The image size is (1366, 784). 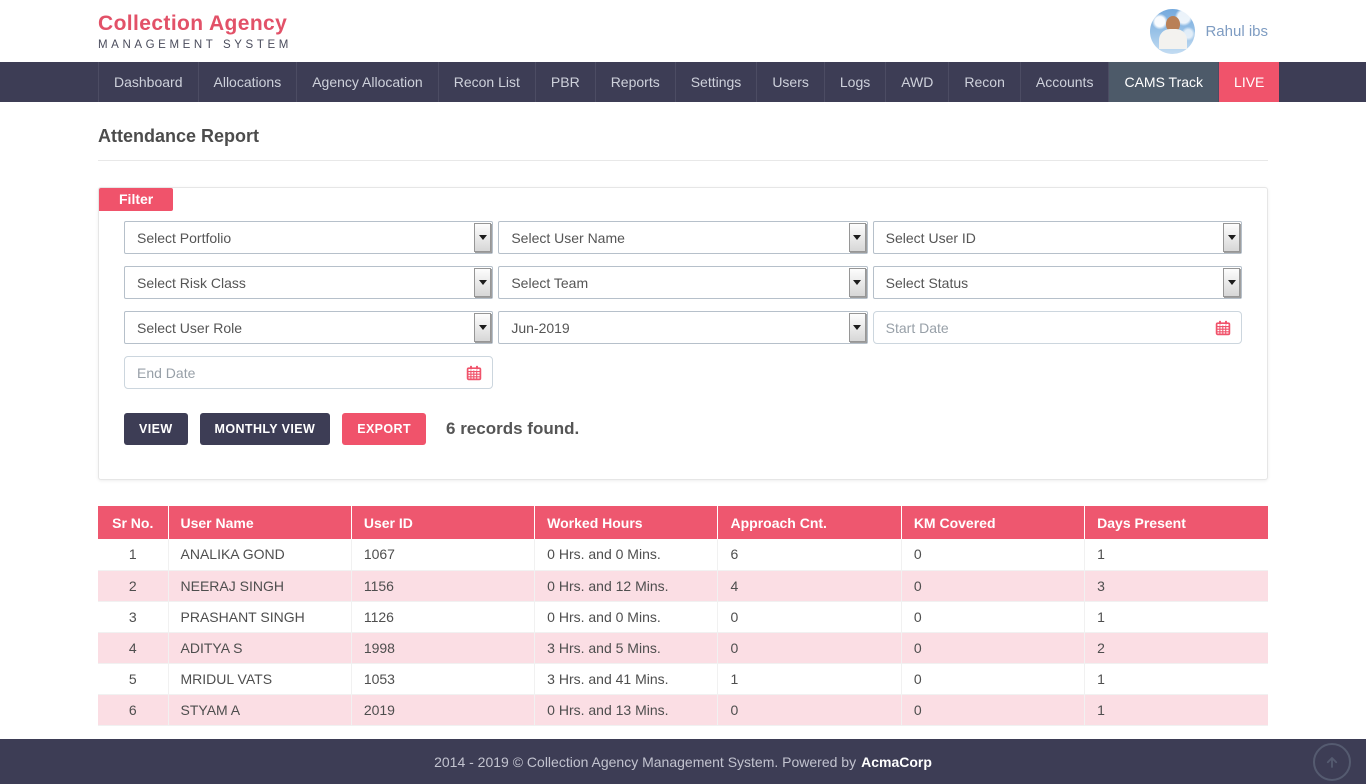 I want to click on cell-days-present: 2, so click(x=1176, y=648).